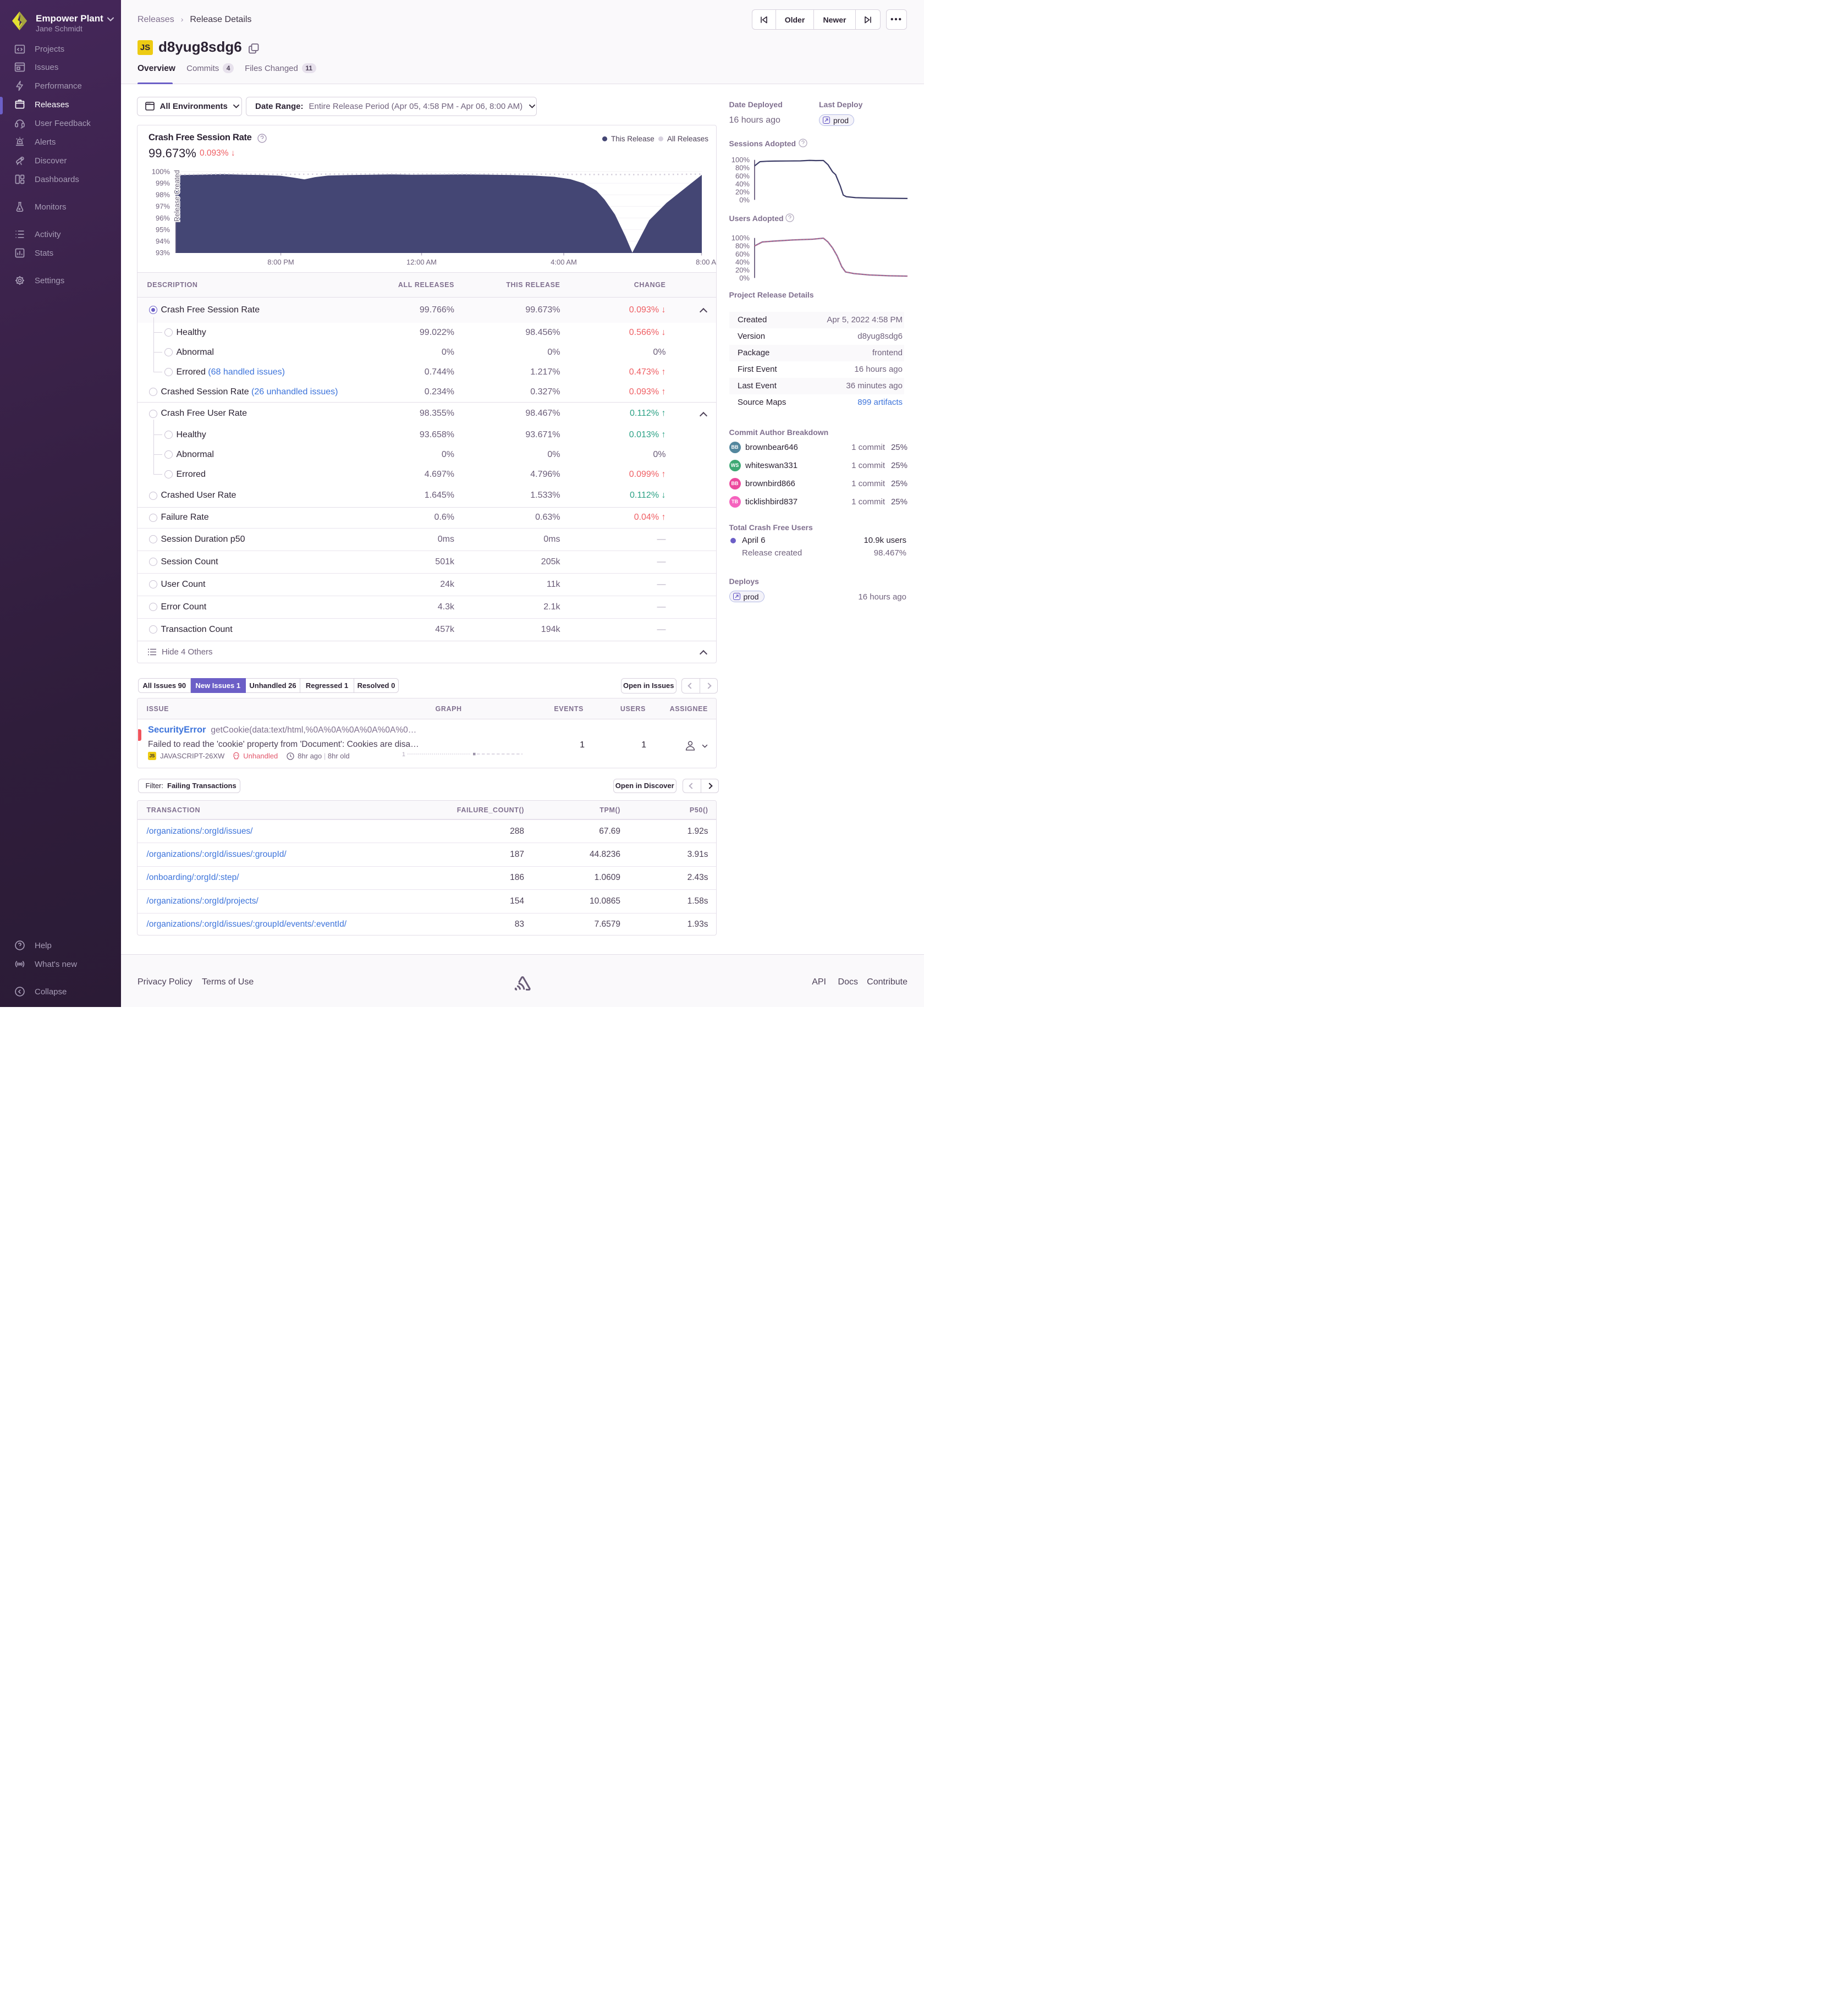 The image size is (1848, 2014). What do you see at coordinates (162, 253) in the screenshot?
I see `svg-text: 93%` at bounding box center [162, 253].